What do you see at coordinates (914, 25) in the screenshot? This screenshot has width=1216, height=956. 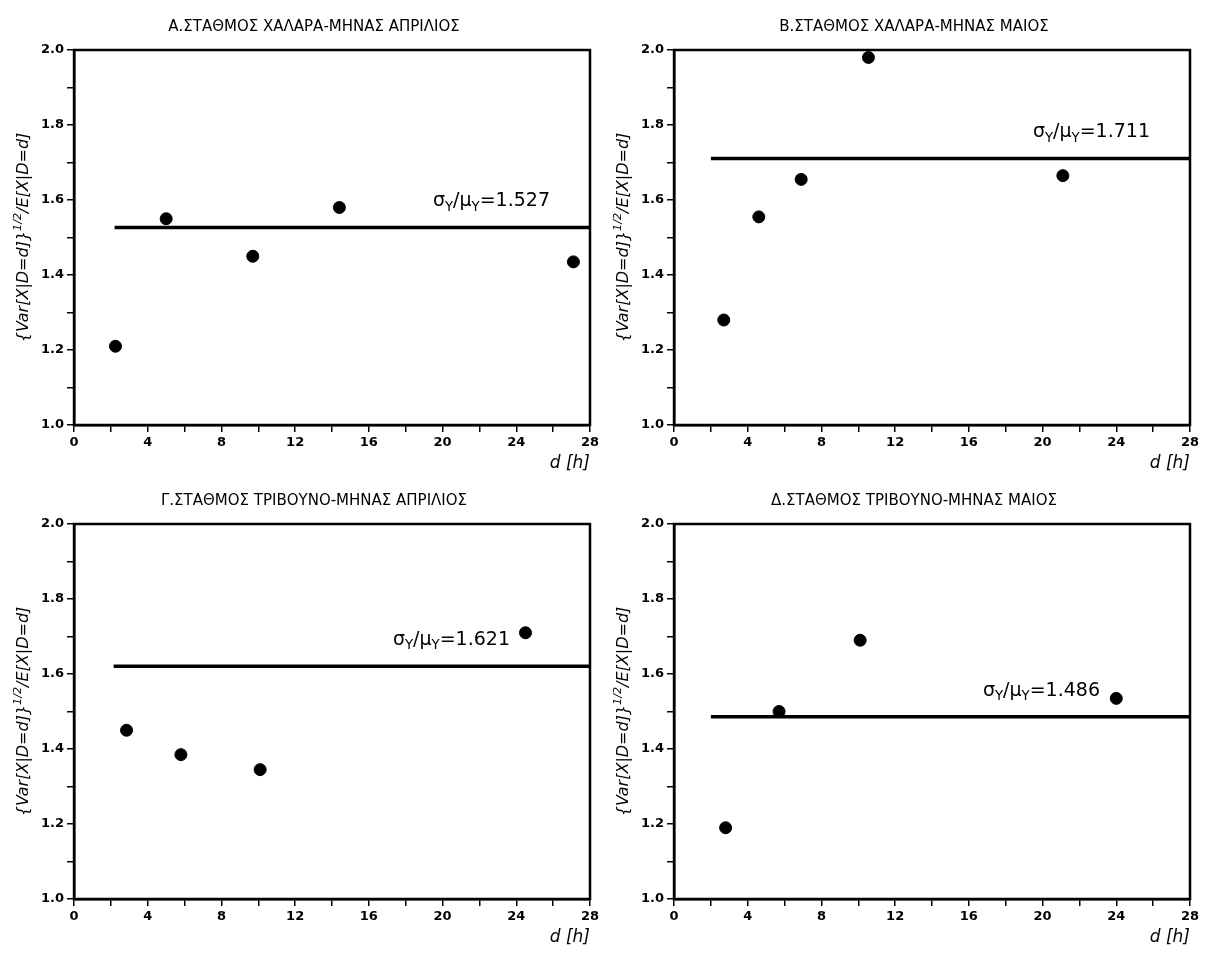 I see `chart-title: Β.ΣΤΑΘΜΟΣ ΧΑΛΑΡΑ-ΜΗΝΑΣ ΜΑΙΟΣ` at bounding box center [914, 25].